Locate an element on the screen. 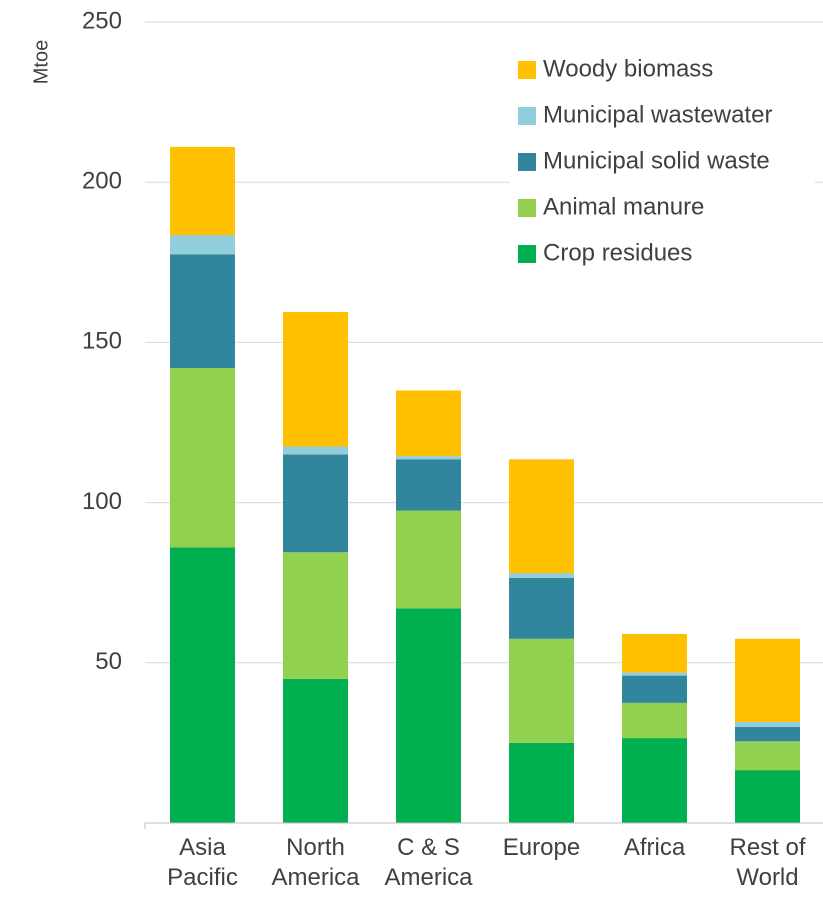 This screenshot has height=897, width=823. x-tick-label: Rest of World is located at coordinates (767, 862).